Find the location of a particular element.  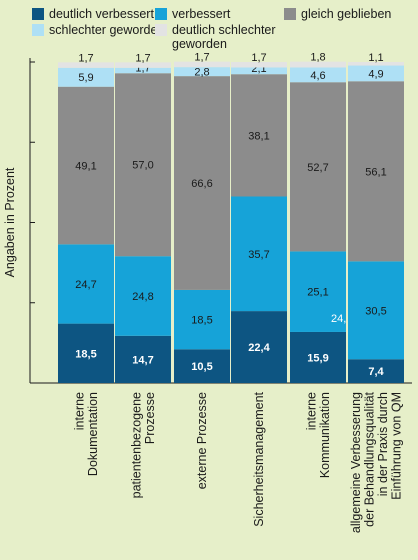

legend-item: deutlich verbessert is located at coordinates (93, 14).